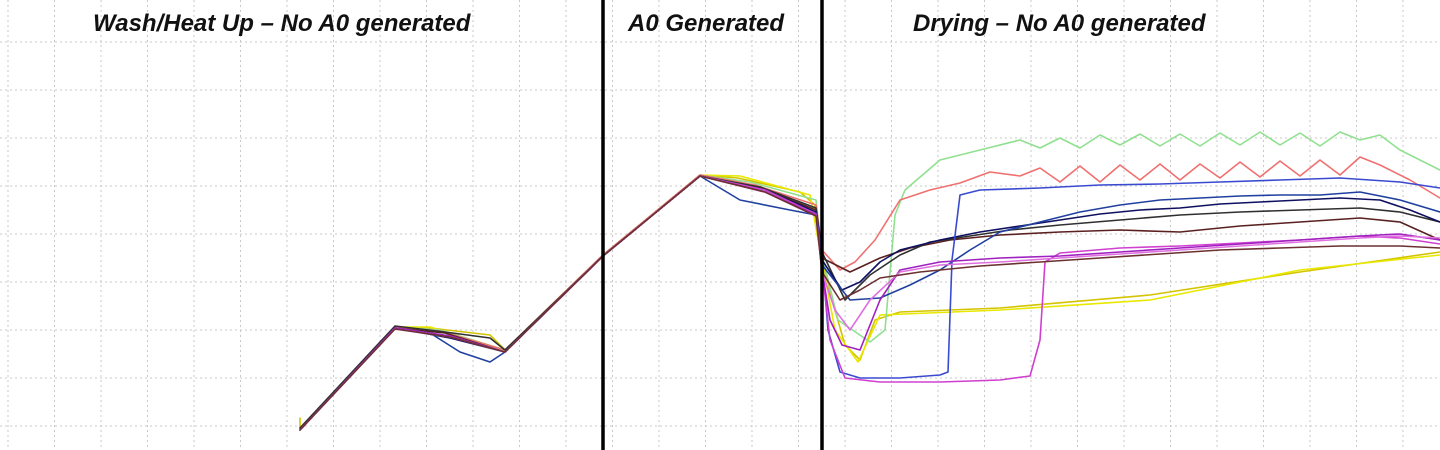 This screenshot has width=1440, height=450. Describe the element at coordinates (1060, 23) in the screenshot. I see `phase-label-3: Drying – No A0 generated` at that location.